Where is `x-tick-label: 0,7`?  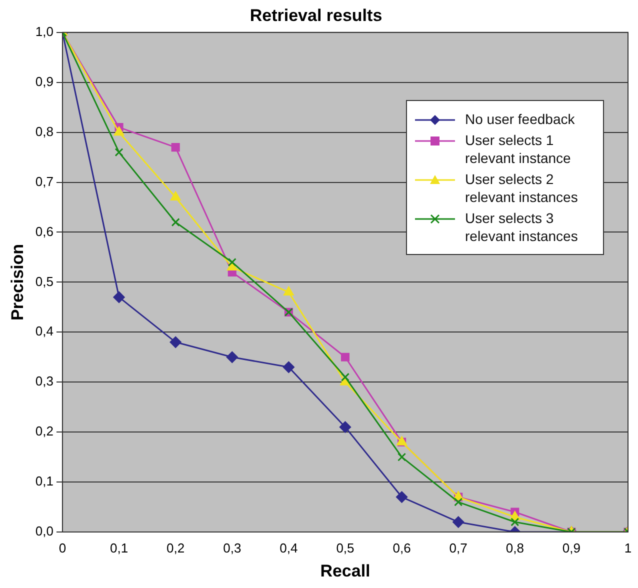
x-tick-label: 0,7 is located at coordinates (458, 548).